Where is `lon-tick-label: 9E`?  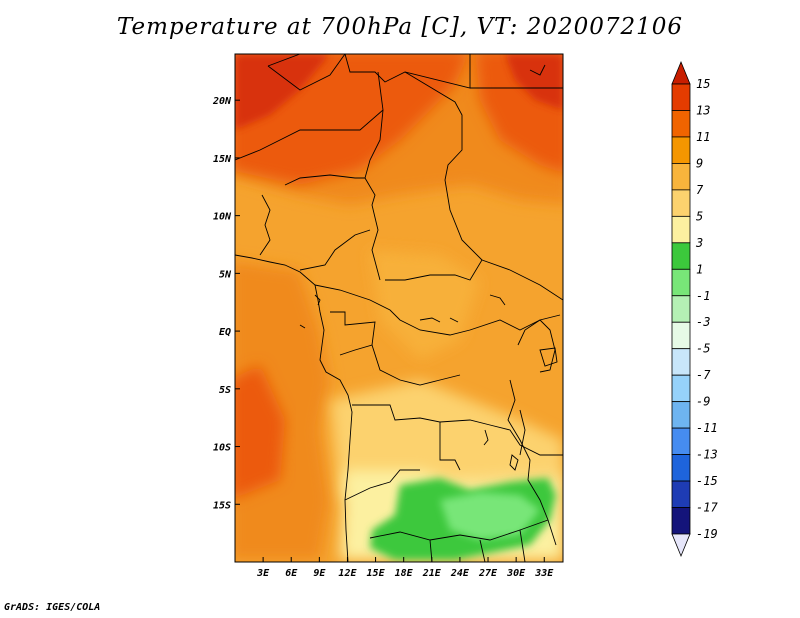 lon-tick-label: 9E is located at coordinates (319, 573).